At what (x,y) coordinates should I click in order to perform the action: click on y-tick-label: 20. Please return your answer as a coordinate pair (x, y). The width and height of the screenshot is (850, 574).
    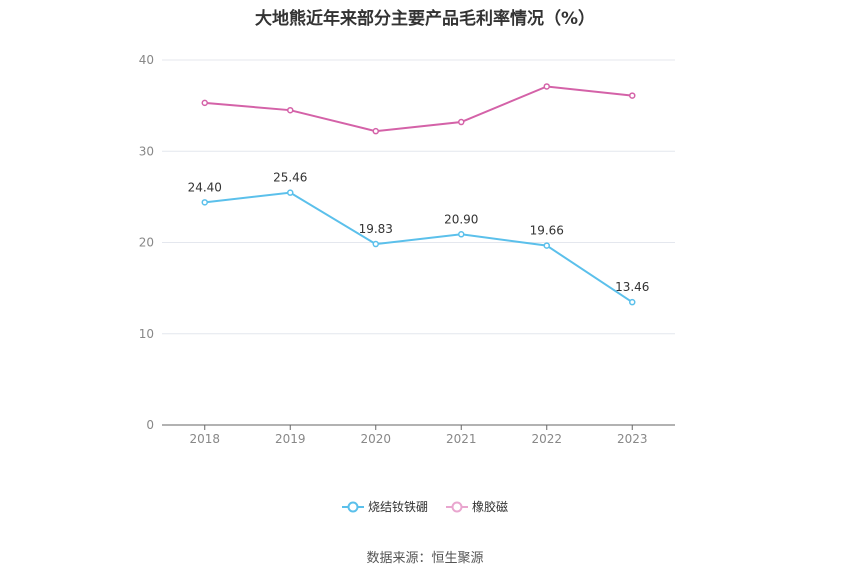
    Looking at the image, I should click on (146, 243).